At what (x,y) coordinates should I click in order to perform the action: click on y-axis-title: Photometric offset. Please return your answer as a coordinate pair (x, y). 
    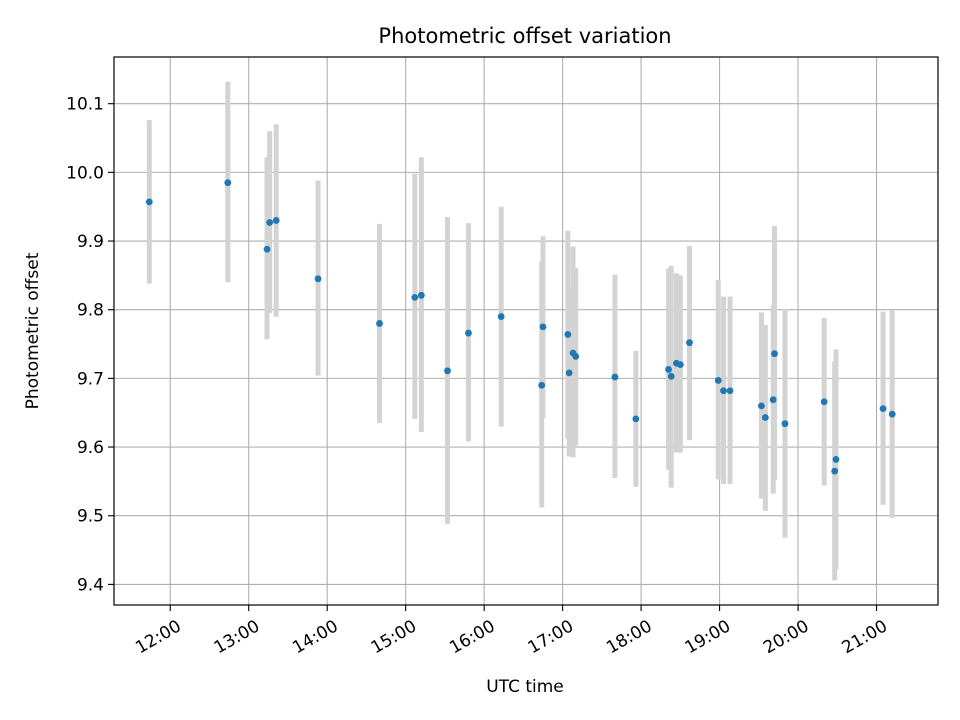
    Looking at the image, I should click on (33, 330).